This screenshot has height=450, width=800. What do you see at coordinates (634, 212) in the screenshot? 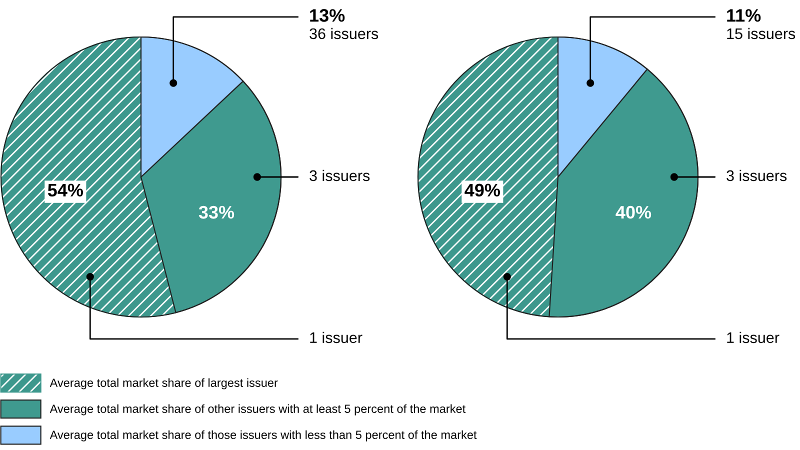
I see `data-label: 40%` at bounding box center [634, 212].